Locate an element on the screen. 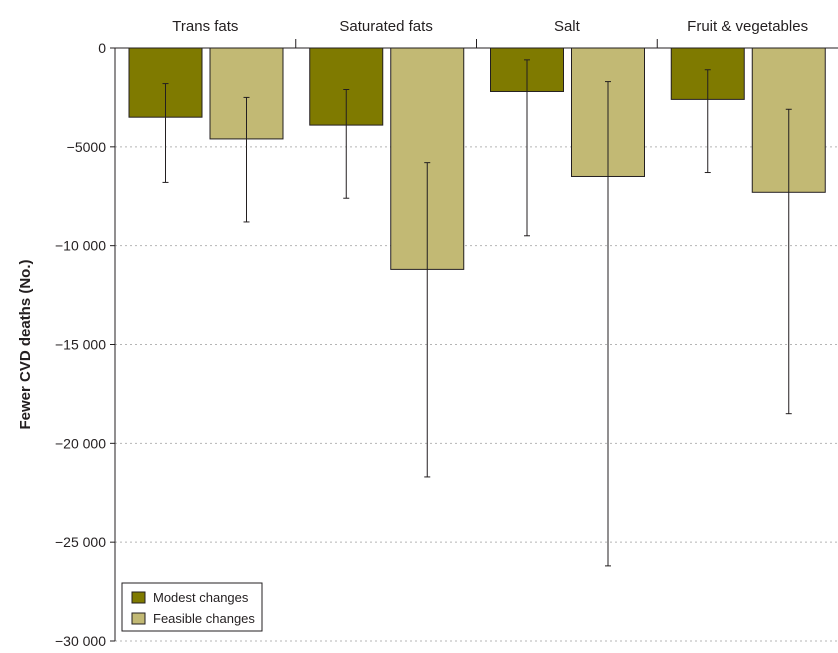  y-tick-label: −20 000 is located at coordinates (80, 443).